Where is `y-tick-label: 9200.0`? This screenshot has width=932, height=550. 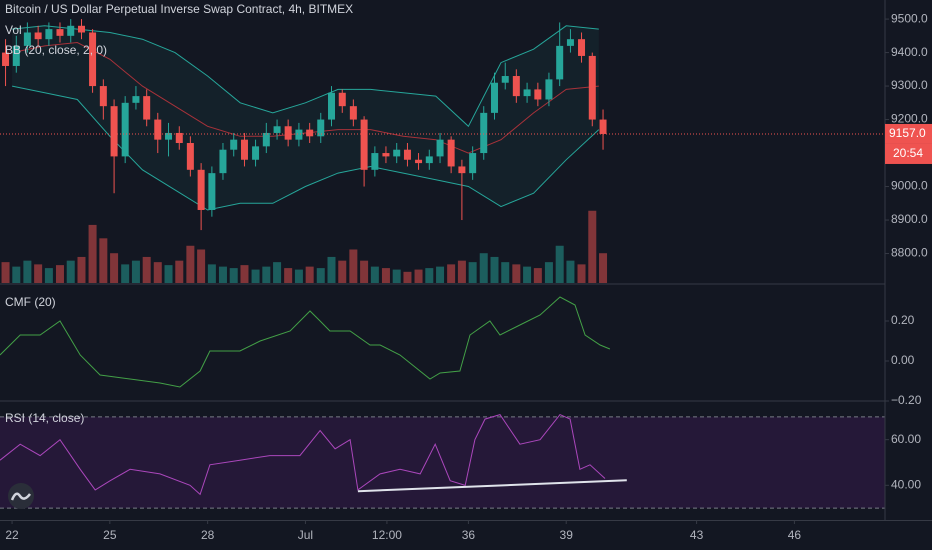 y-tick-label: 9200.0 is located at coordinates (909, 119).